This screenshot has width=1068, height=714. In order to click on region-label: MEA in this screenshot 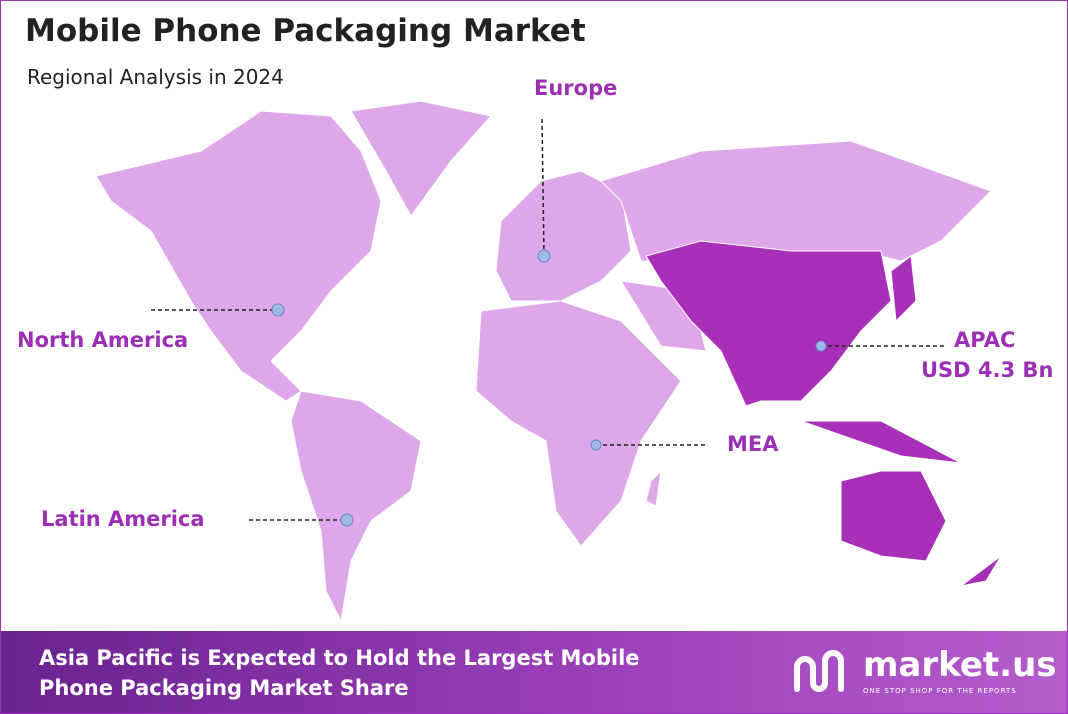, I will do `click(753, 444)`.